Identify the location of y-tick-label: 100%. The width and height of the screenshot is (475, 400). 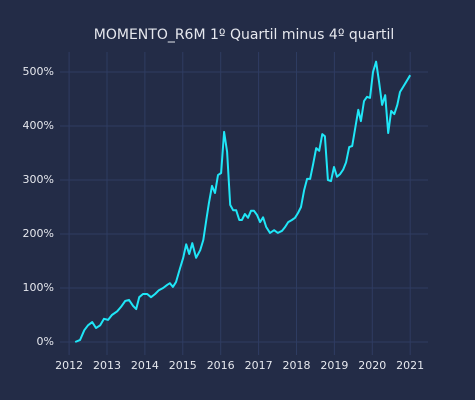
(38, 287).